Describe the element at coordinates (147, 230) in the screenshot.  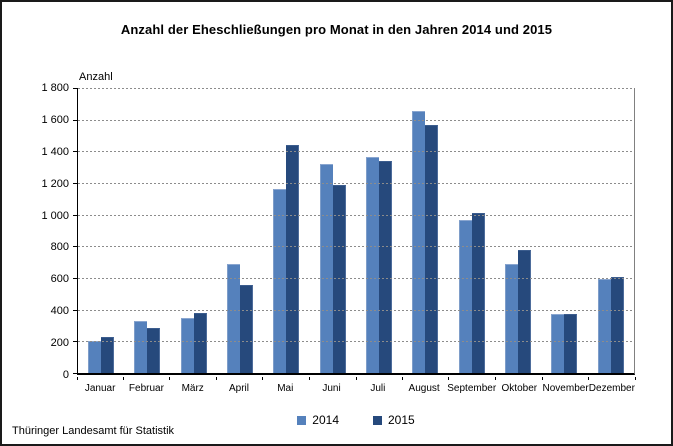
I see `bar-group-februar` at that location.